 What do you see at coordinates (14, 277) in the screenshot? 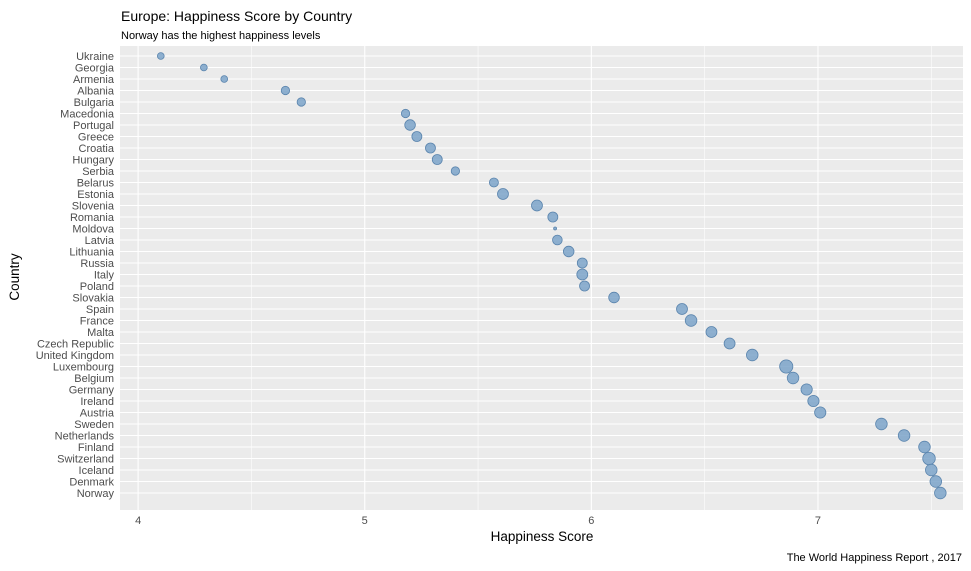
I see `y-axis-title: Country` at bounding box center [14, 277].